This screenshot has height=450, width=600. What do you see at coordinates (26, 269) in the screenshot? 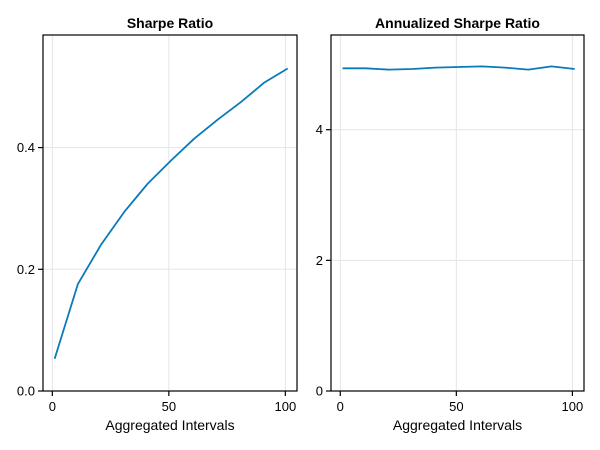
I see `y-tick-label: 0.2` at bounding box center [26, 269].